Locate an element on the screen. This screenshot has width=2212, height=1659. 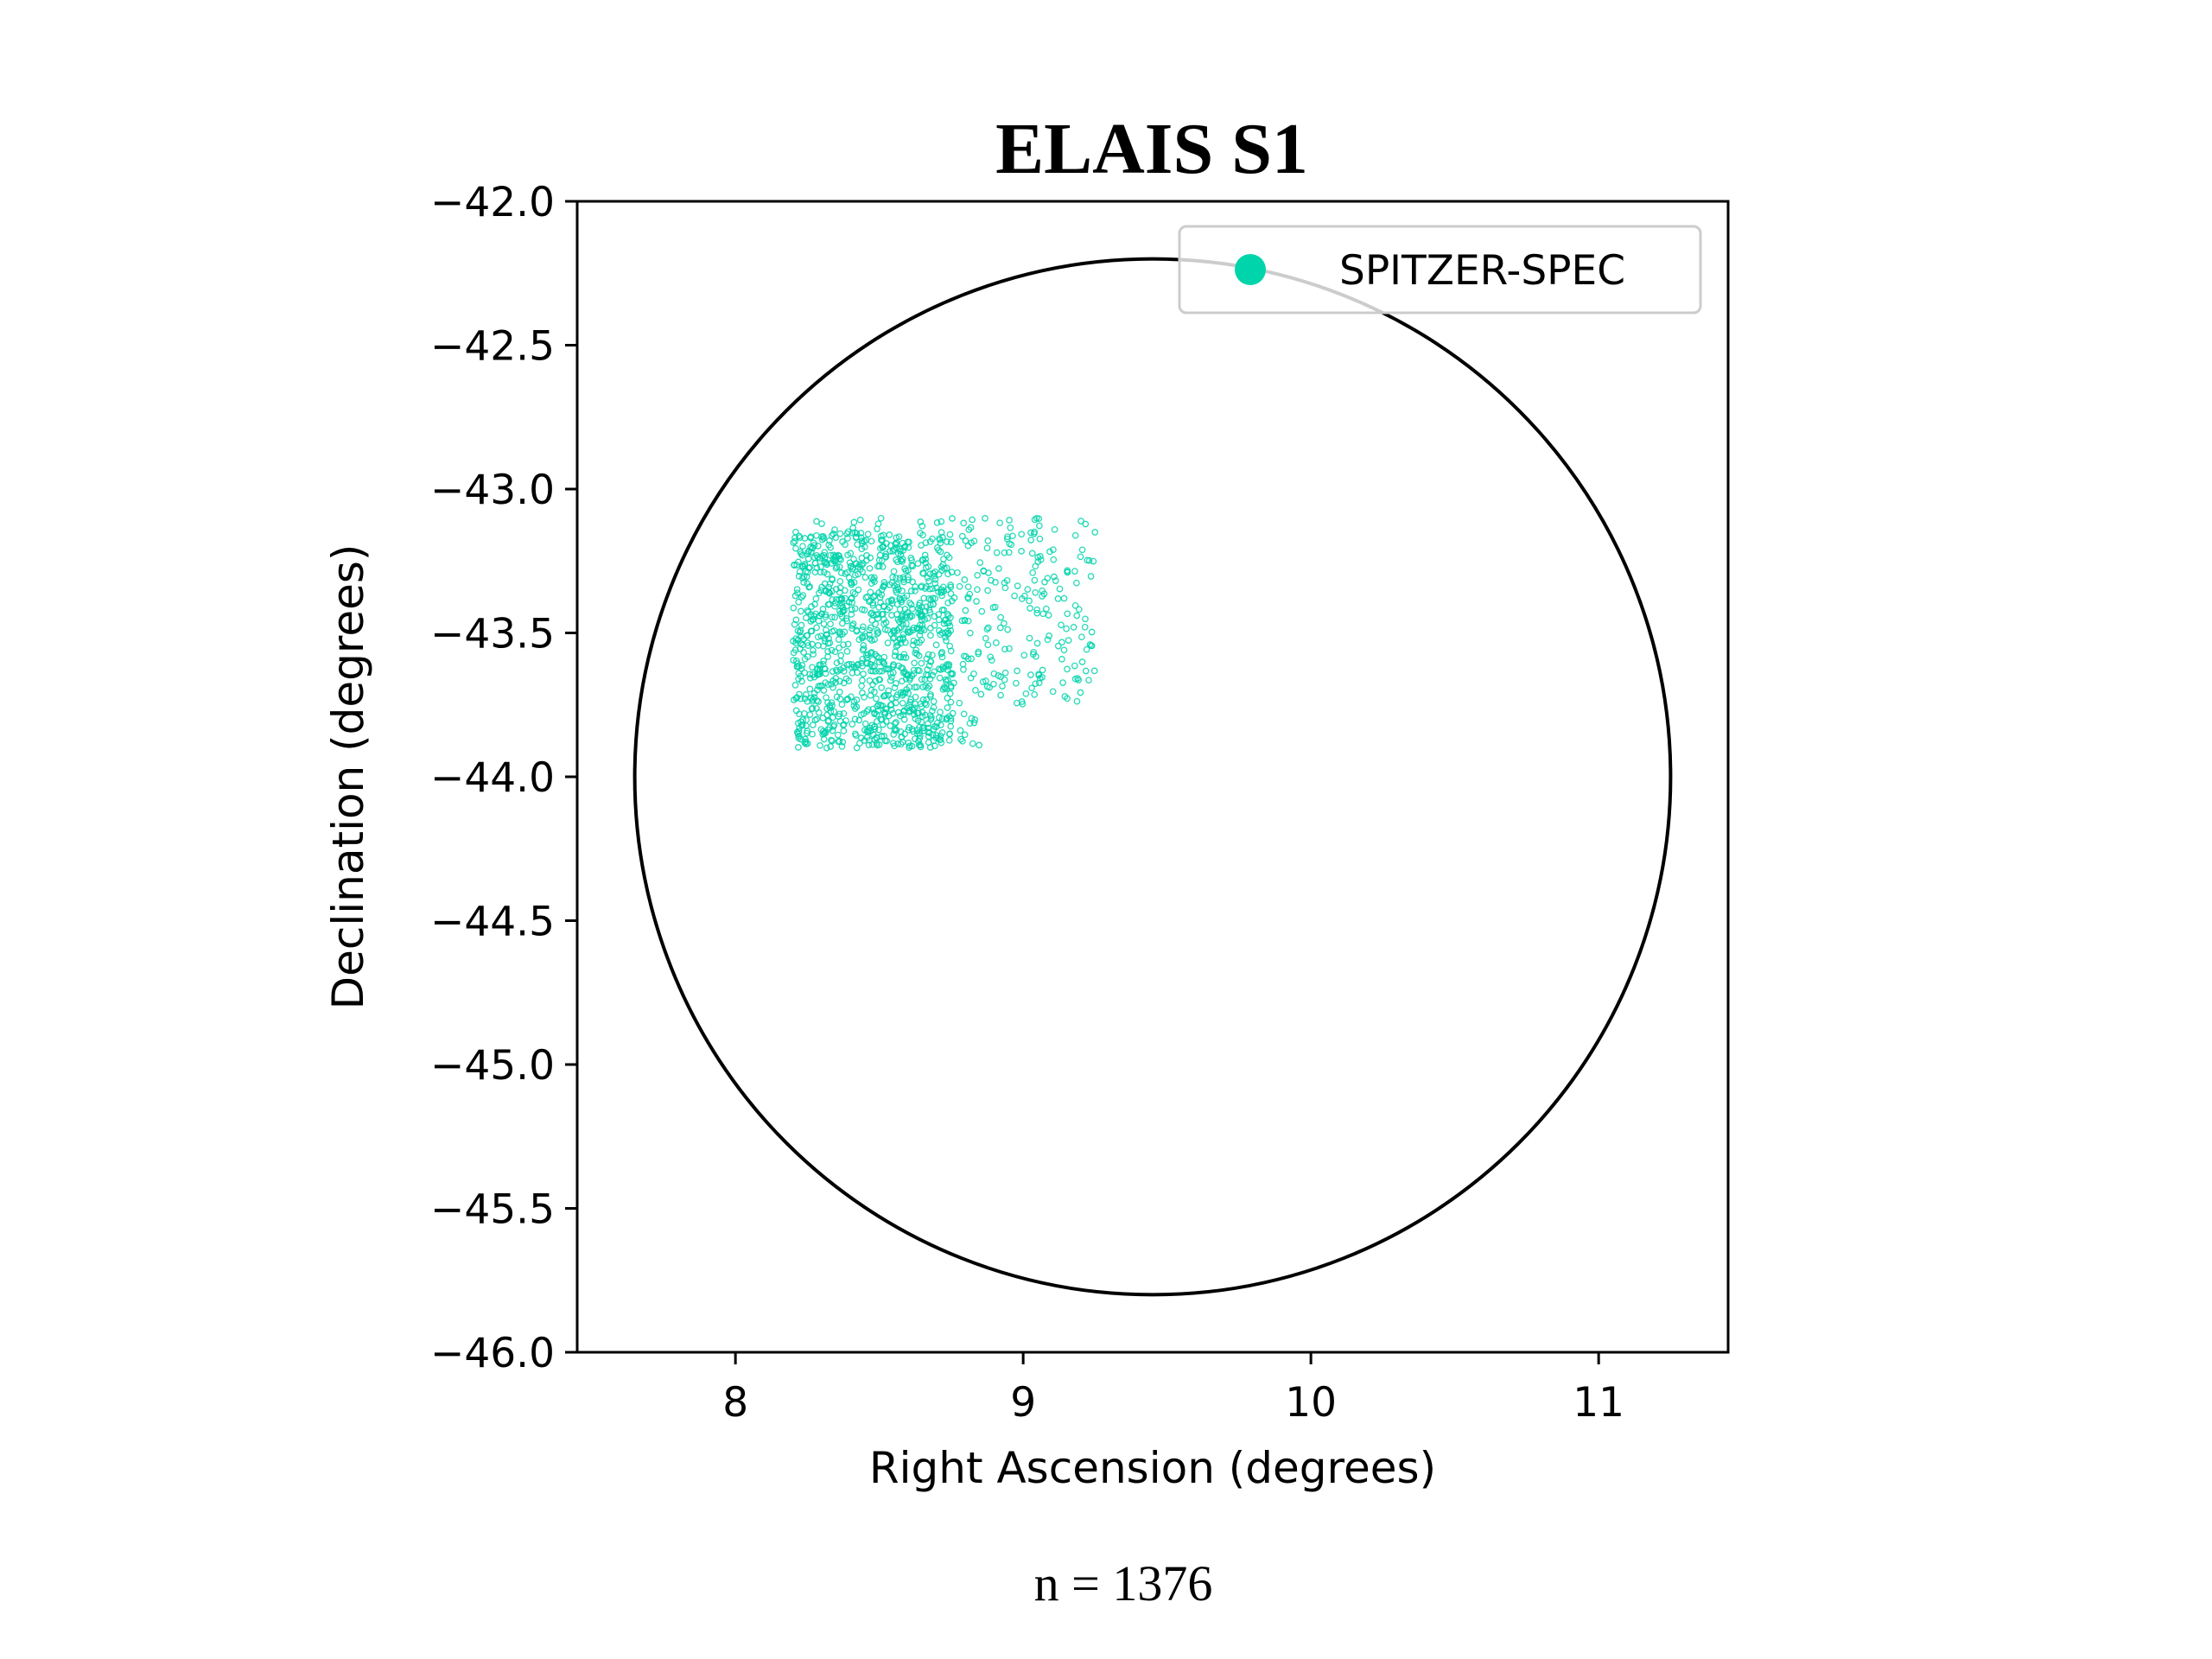
chart-title: ELAIS S1 is located at coordinates (1151, 149).